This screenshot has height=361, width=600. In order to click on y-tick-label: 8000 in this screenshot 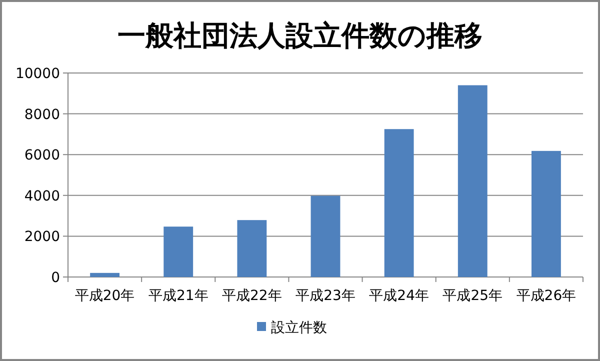, I will do `click(42, 114)`.